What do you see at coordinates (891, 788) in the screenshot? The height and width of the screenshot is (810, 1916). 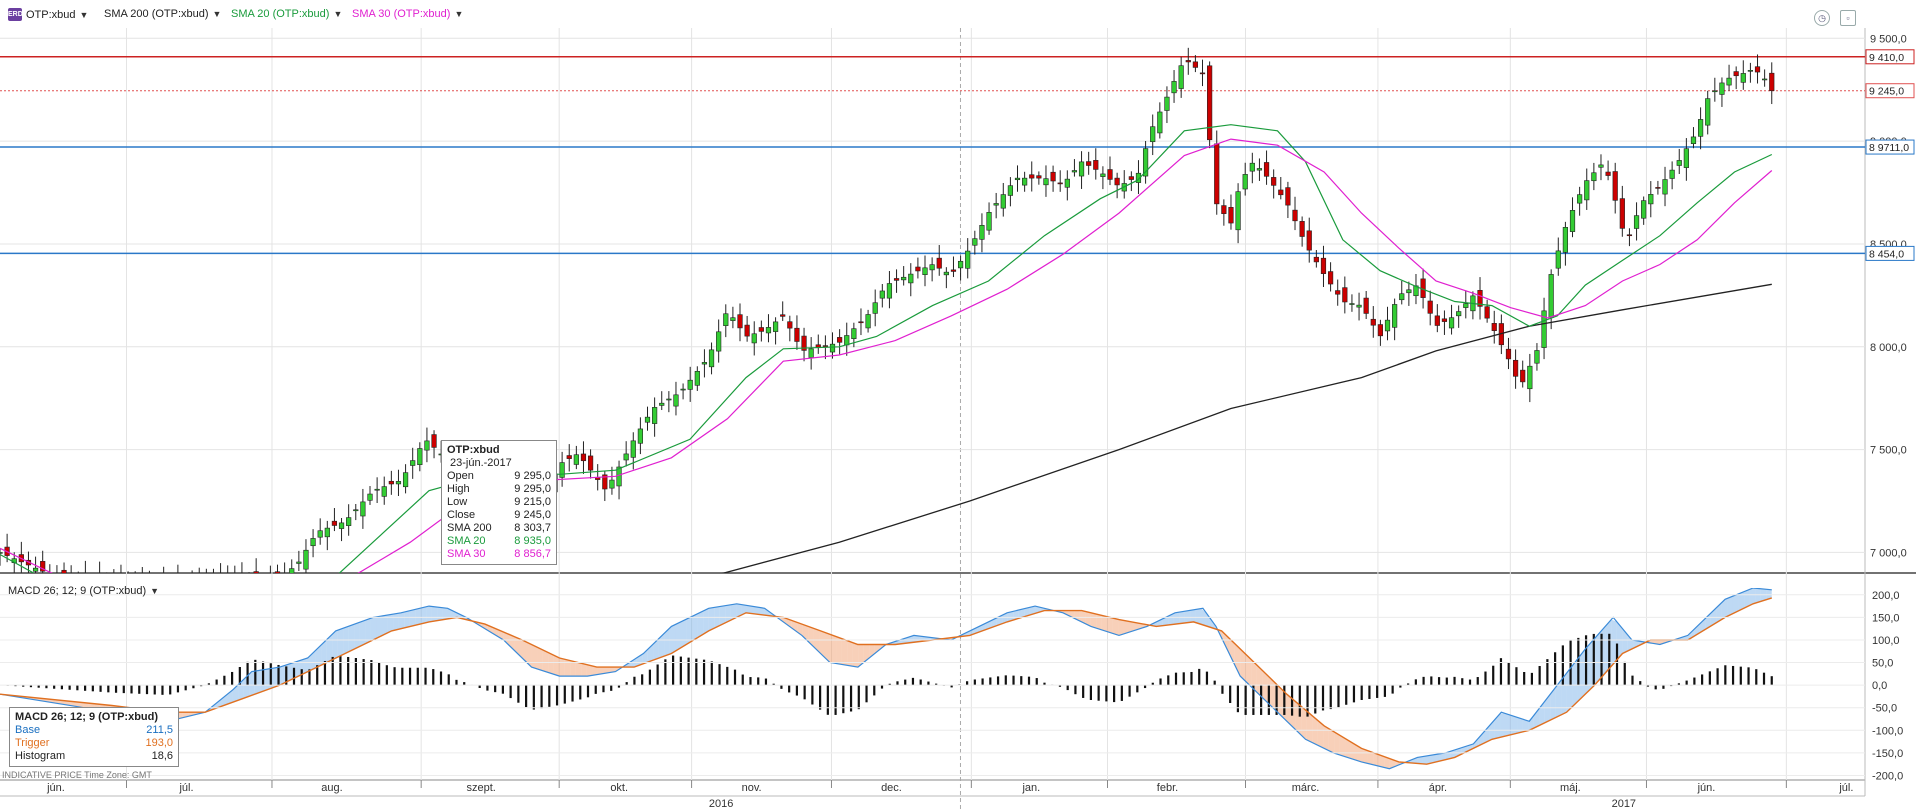 I see `x-tick-label: dec.` at bounding box center [891, 788].